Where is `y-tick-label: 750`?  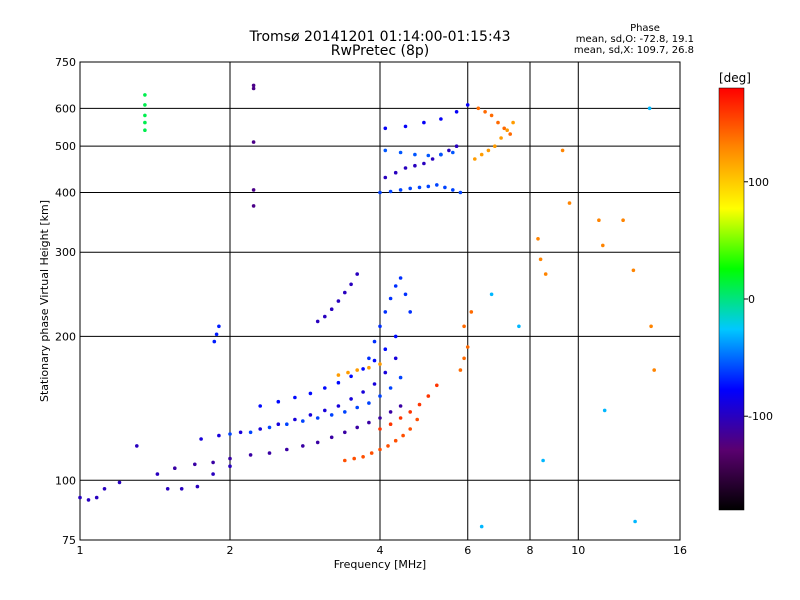
y-tick-label: 750 is located at coordinates (65, 62).